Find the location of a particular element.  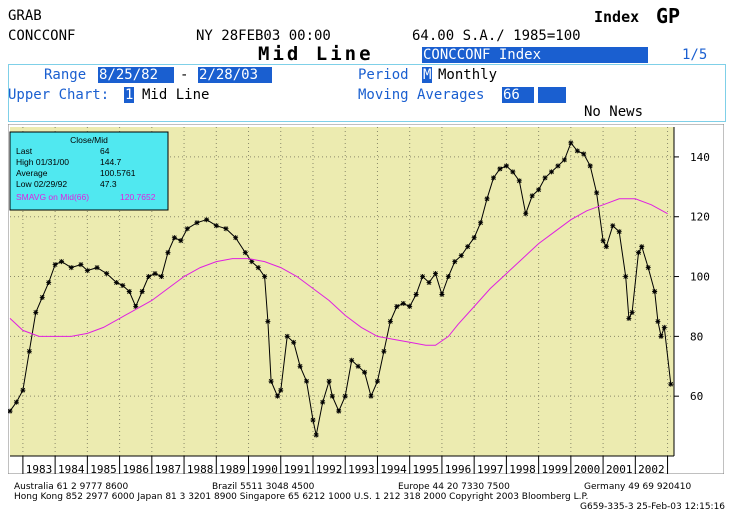

footer-contact-brazil: Brazil 5511 3048 4500 is located at coordinates (263, 487).